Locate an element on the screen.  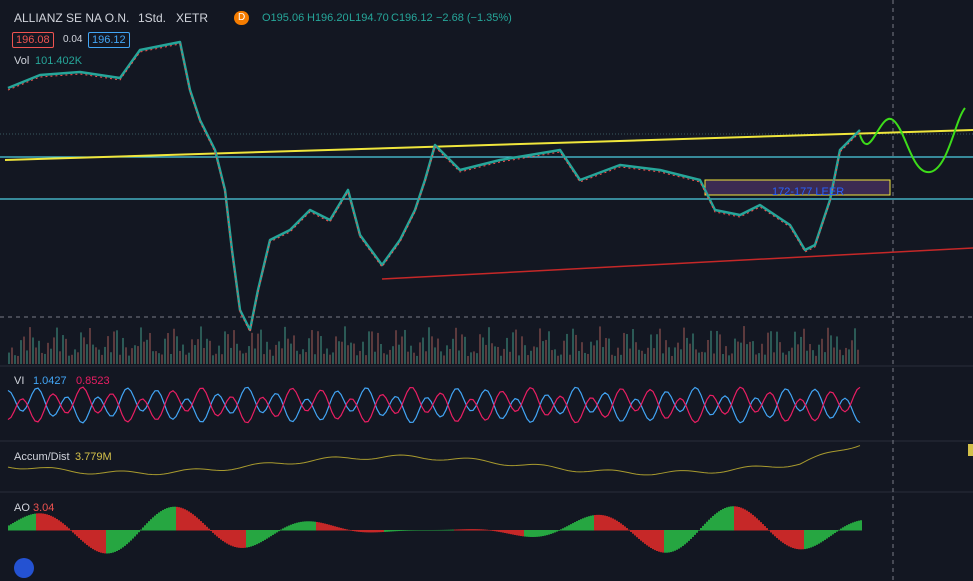
ao-value: 3.04 is located at coordinates (44, 508).